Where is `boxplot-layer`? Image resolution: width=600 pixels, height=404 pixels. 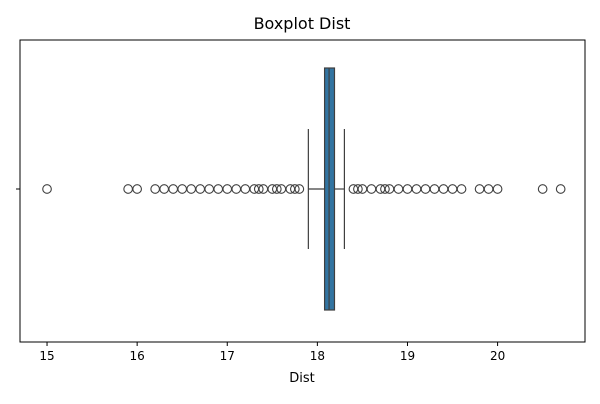
boxplot-layer is located at coordinates (326, 189).